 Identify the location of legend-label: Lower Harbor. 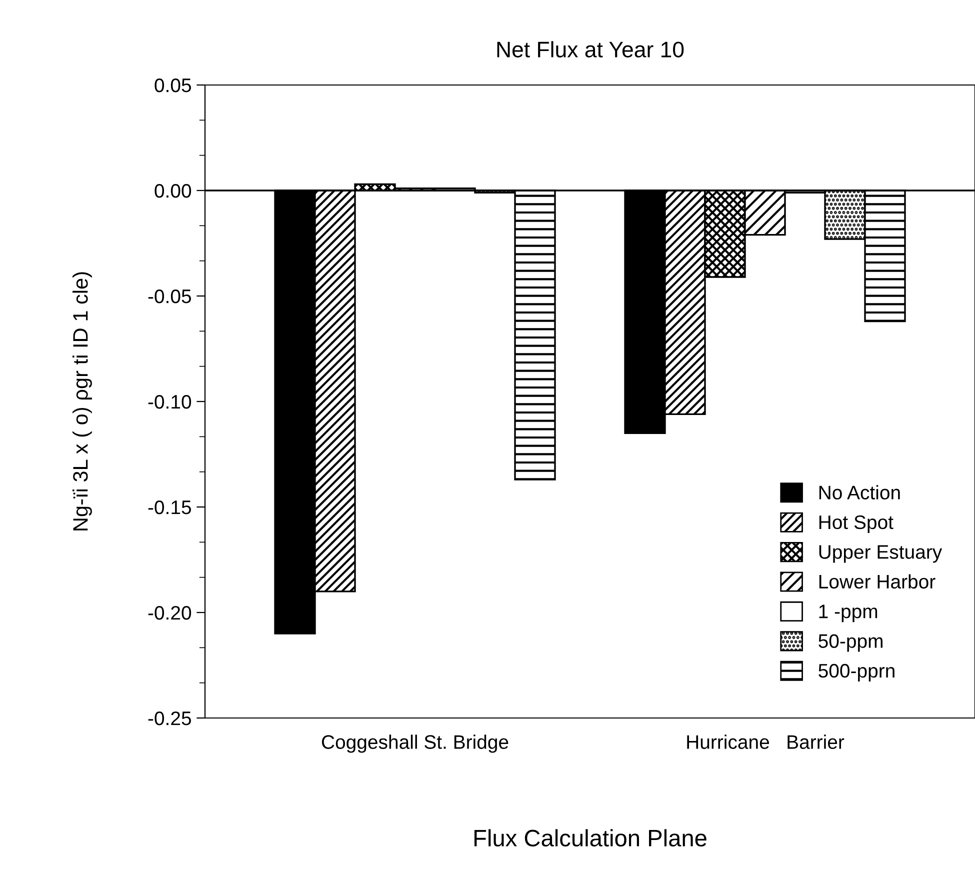
(877, 581).